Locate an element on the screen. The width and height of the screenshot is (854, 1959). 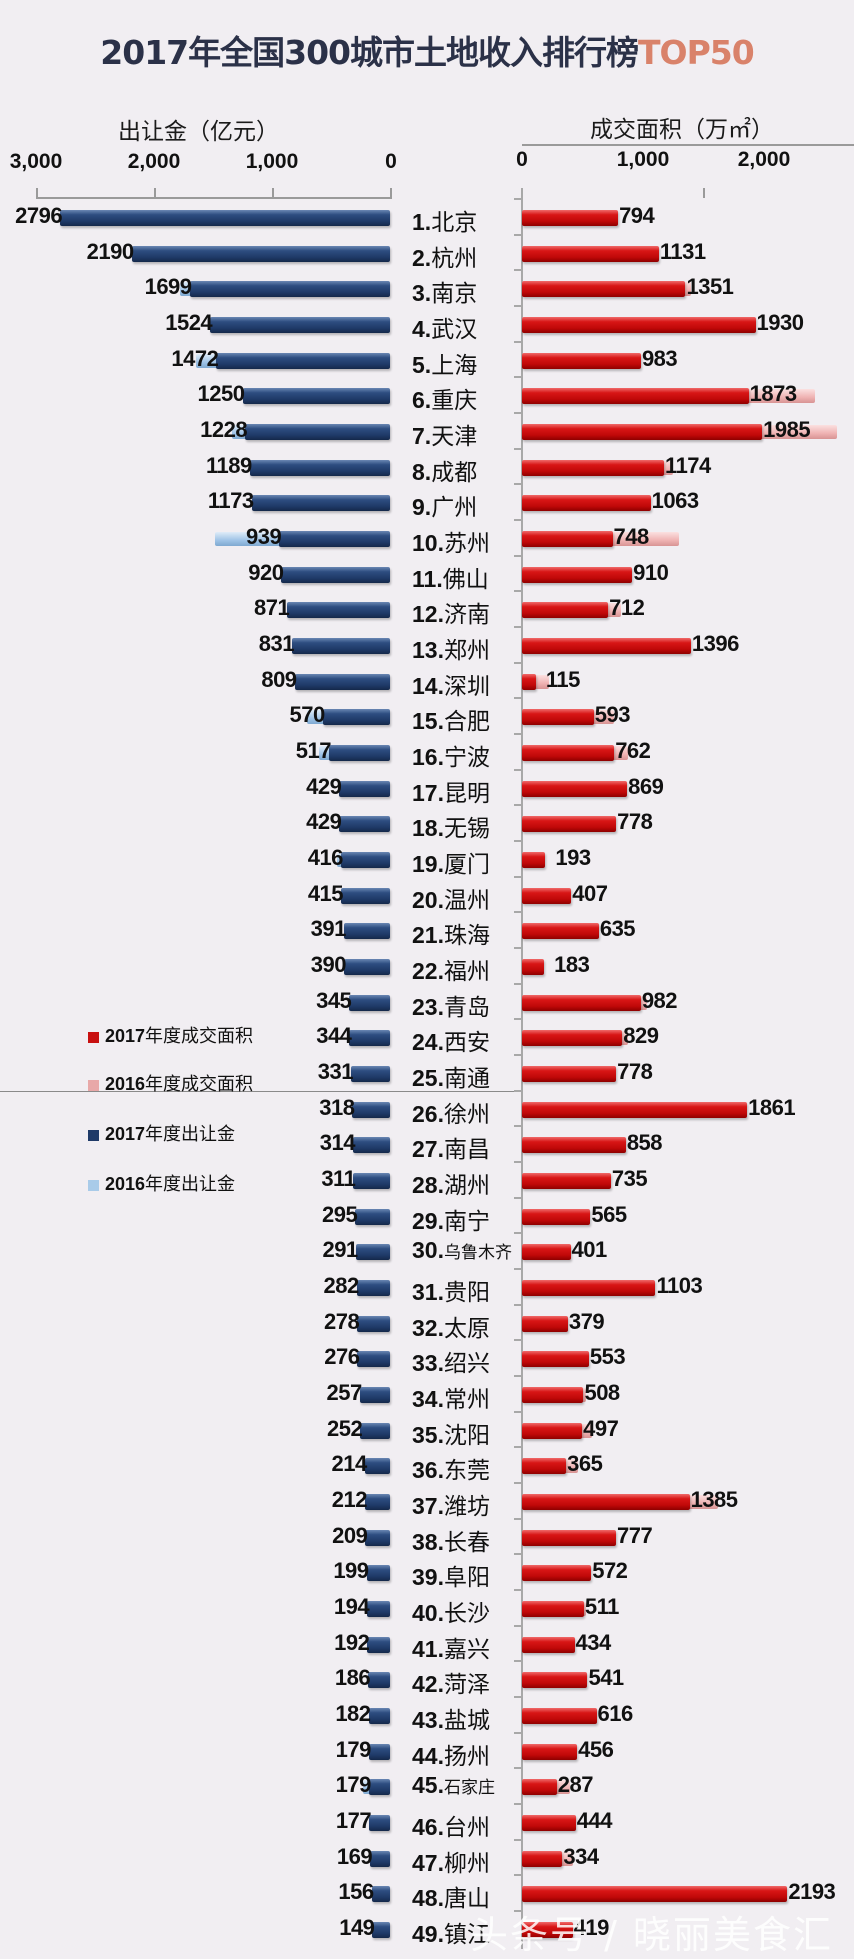
city-name: 青岛 is located at coordinates (466, 1007).